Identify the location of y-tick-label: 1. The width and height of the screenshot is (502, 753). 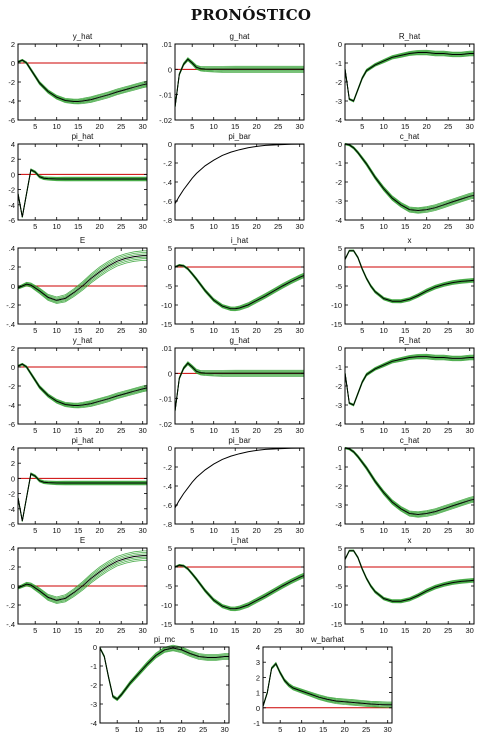
(258, 693).